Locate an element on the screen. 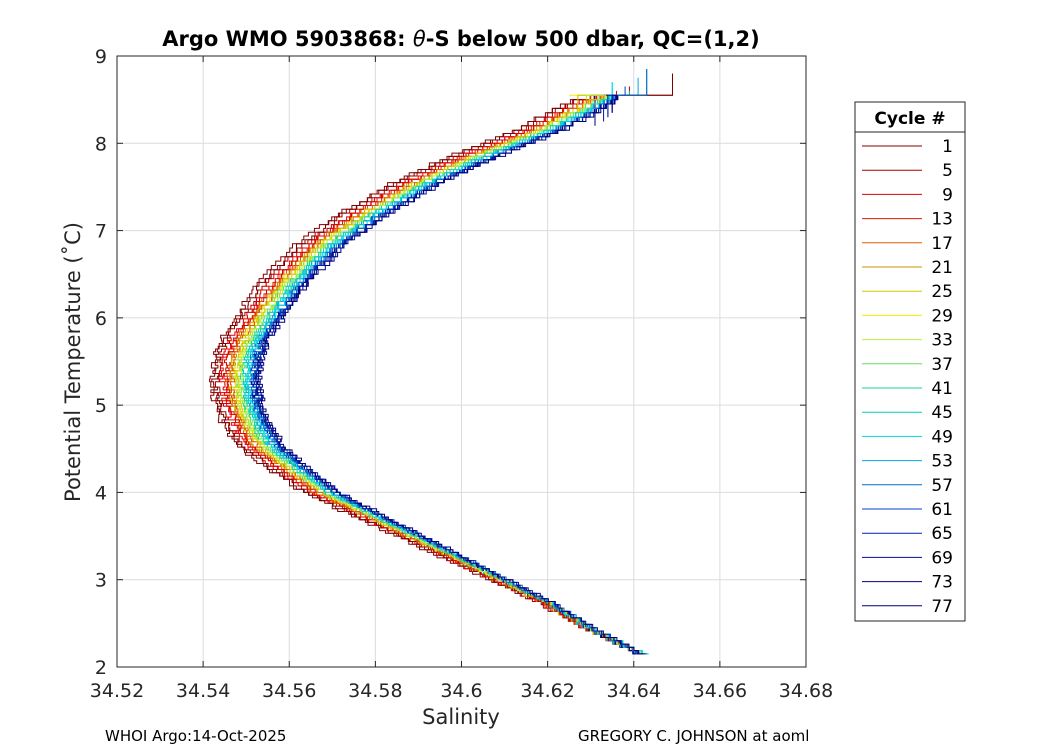 This screenshot has width=1050, height=750. footer-date: WHOI Argo:14-Oct-2025 is located at coordinates (195, 736).